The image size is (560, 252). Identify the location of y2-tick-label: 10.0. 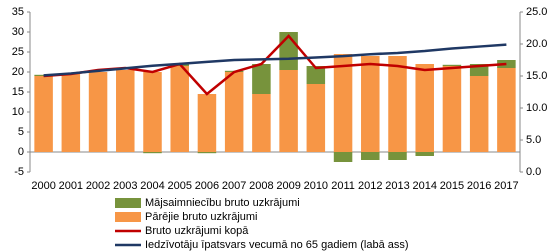
(536, 108).